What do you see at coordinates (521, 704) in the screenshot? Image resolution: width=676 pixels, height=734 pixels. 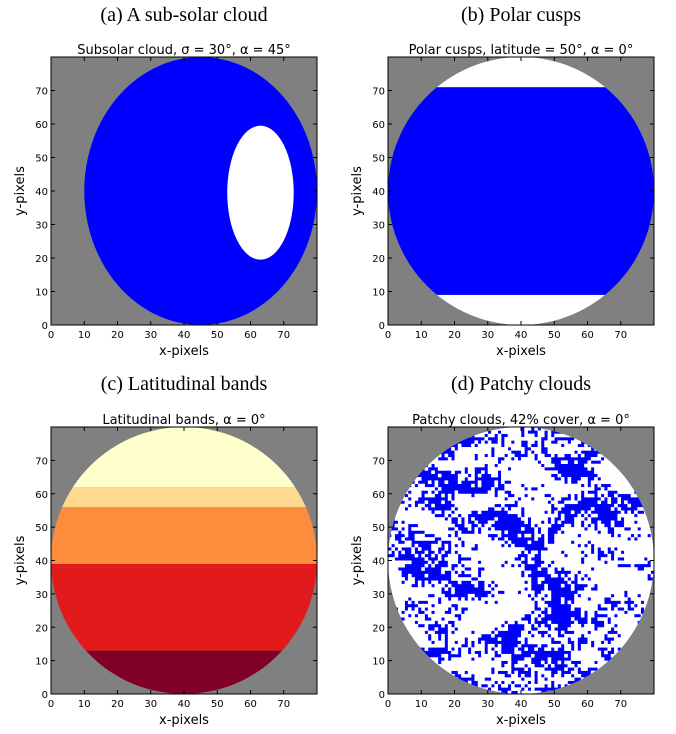 I see `x-tick-label: 40` at bounding box center [521, 704].